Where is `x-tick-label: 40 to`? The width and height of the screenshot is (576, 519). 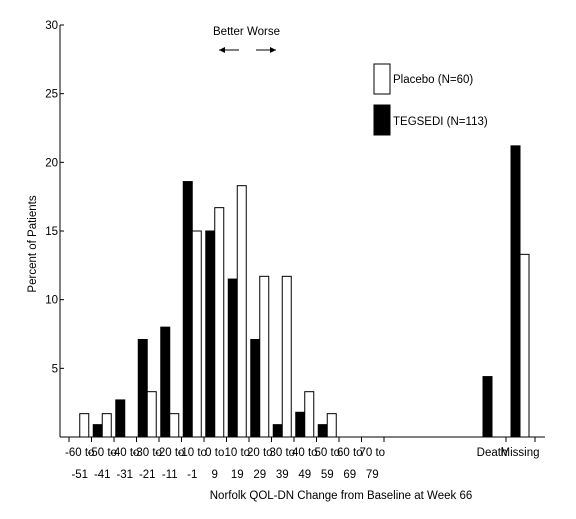 x-tick-label: 40 to is located at coordinates (305, 453).